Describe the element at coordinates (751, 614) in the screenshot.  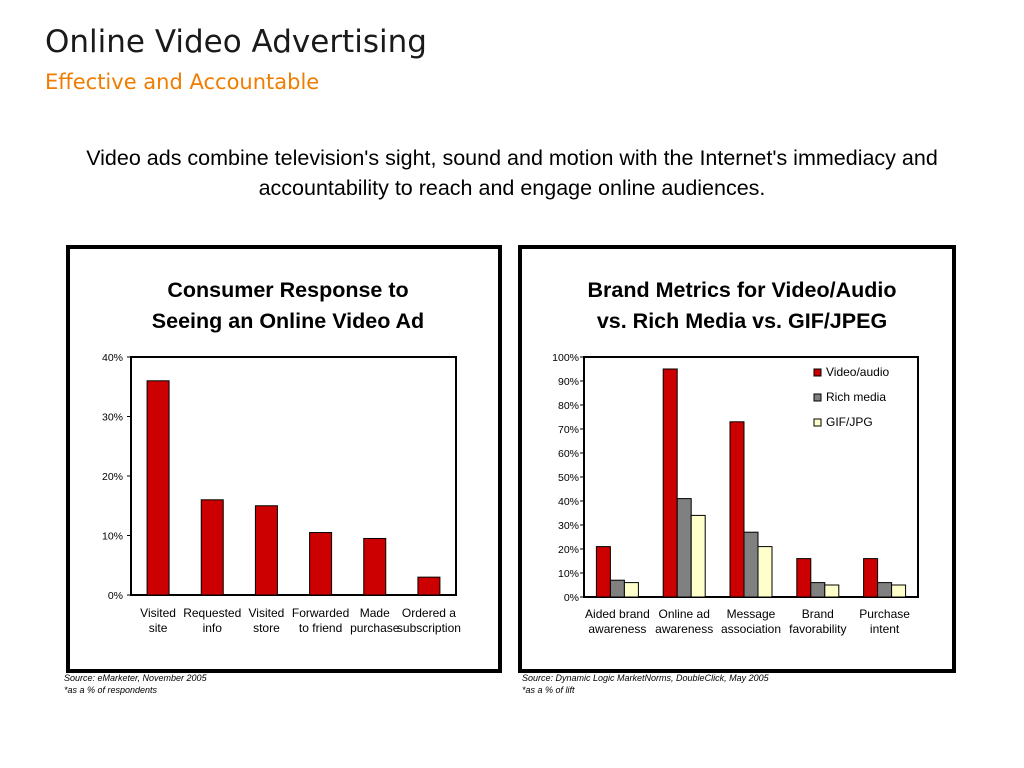
I see `category-label: Message` at that location.